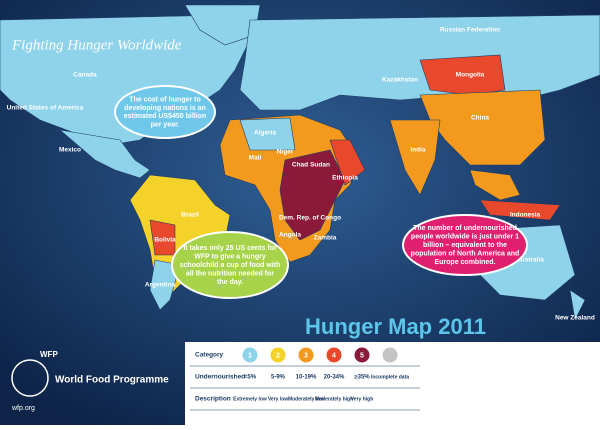 The image size is (600, 430). Describe the element at coordinates (265, 133) in the screenshot. I see `country-label: Algeria` at that location.